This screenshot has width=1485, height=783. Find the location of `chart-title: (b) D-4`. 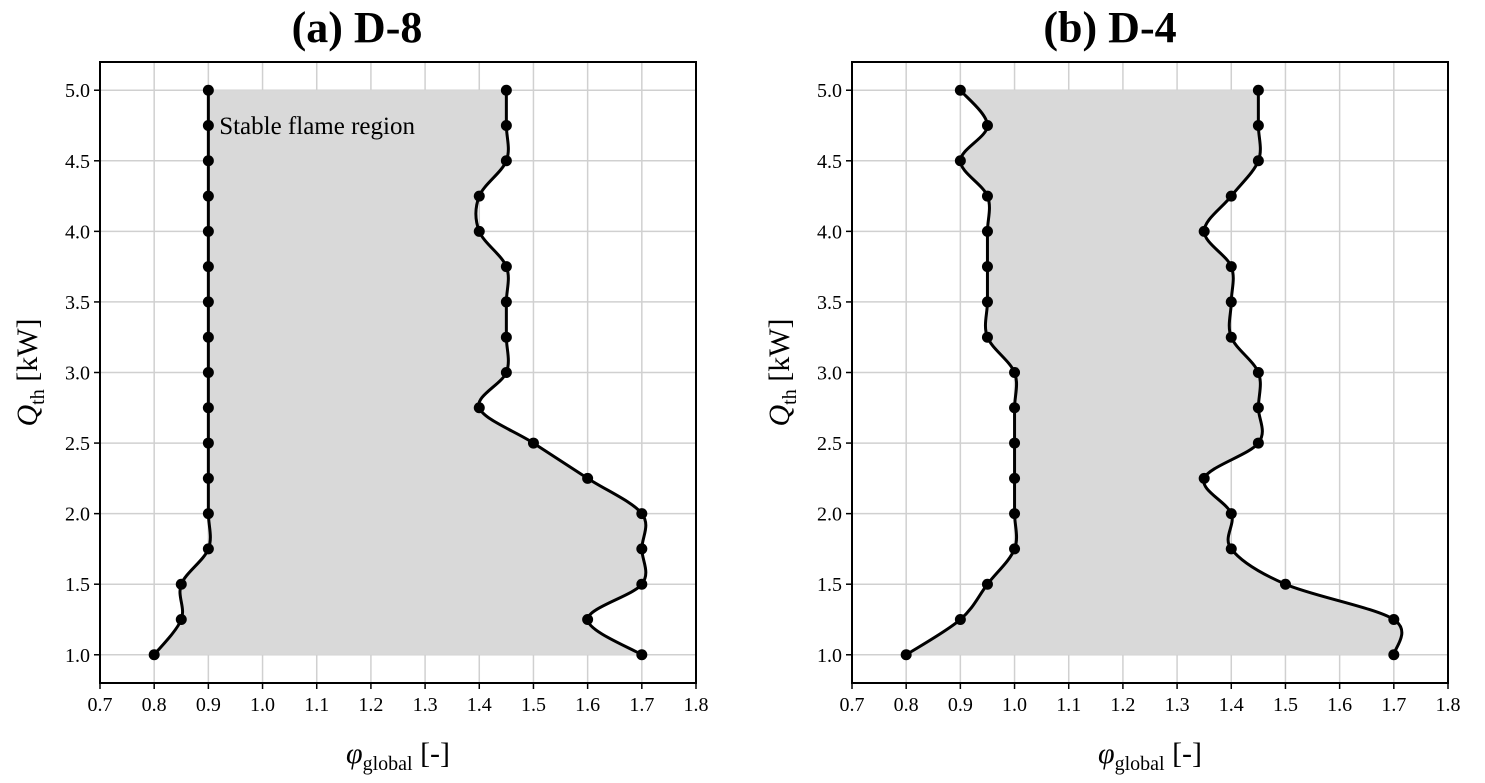

chart-title: (b) D-4 is located at coordinates (1109, 27).